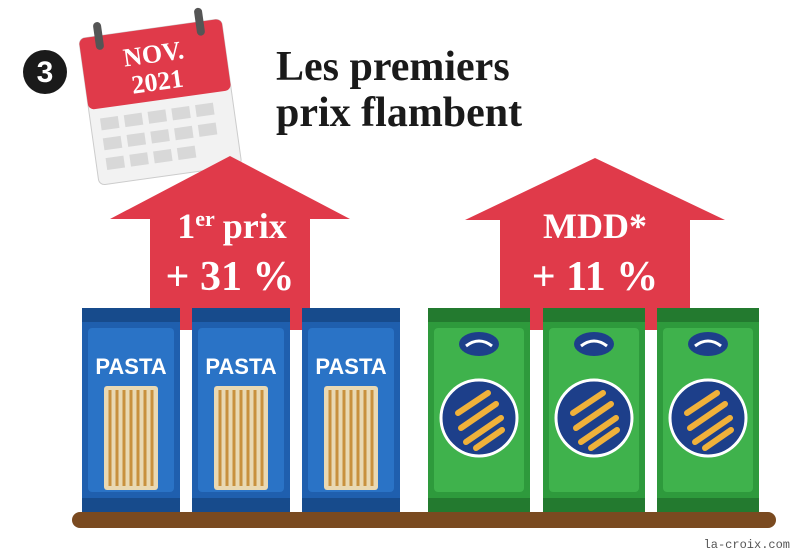 Image resolution: width=800 pixels, height=558 pixels. I want to click on arrow-label-sup: er, so click(205, 218).